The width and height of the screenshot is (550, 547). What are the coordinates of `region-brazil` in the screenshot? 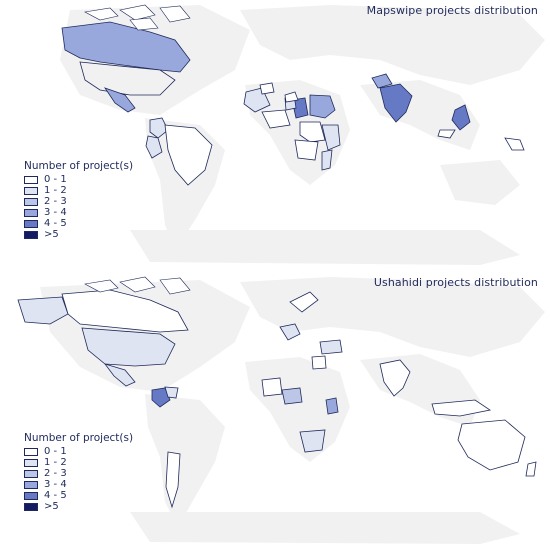 It's located at (188, 155).